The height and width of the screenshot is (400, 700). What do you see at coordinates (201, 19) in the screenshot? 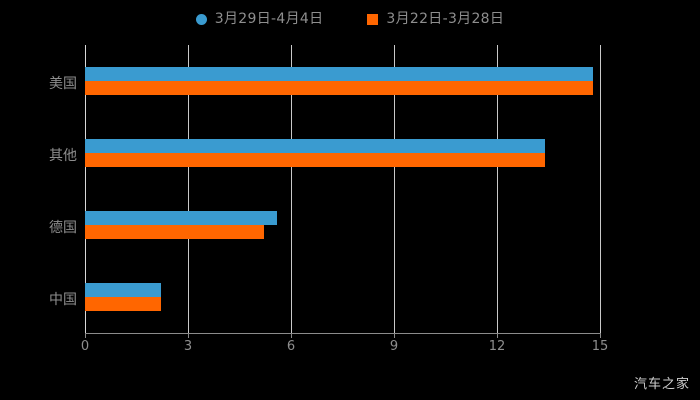
I see `circle-marker-icon` at bounding box center [201, 19].